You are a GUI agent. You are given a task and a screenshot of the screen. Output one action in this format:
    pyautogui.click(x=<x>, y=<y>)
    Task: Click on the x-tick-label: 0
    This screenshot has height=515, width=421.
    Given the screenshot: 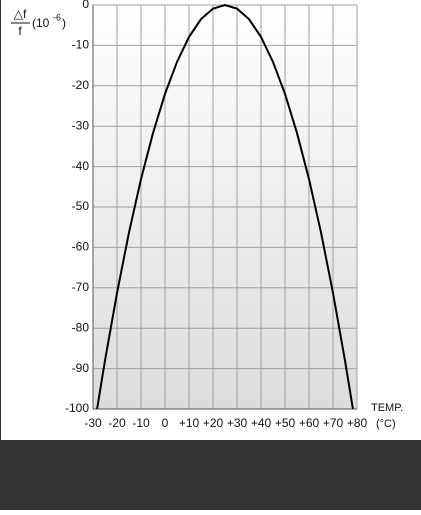 What is the action you would take?
    pyautogui.click(x=165, y=423)
    